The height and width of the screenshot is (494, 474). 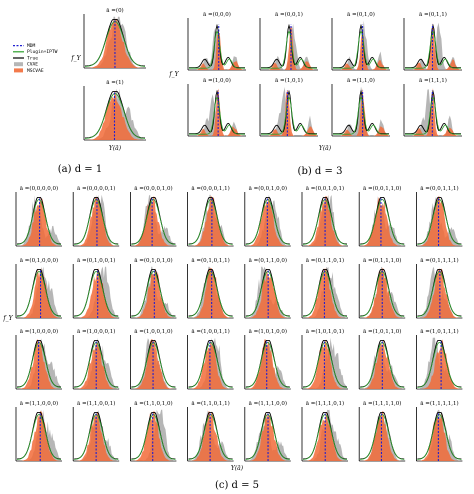 I want to click on panel-title: ā =(1,1,0), so click(x=361, y=80).